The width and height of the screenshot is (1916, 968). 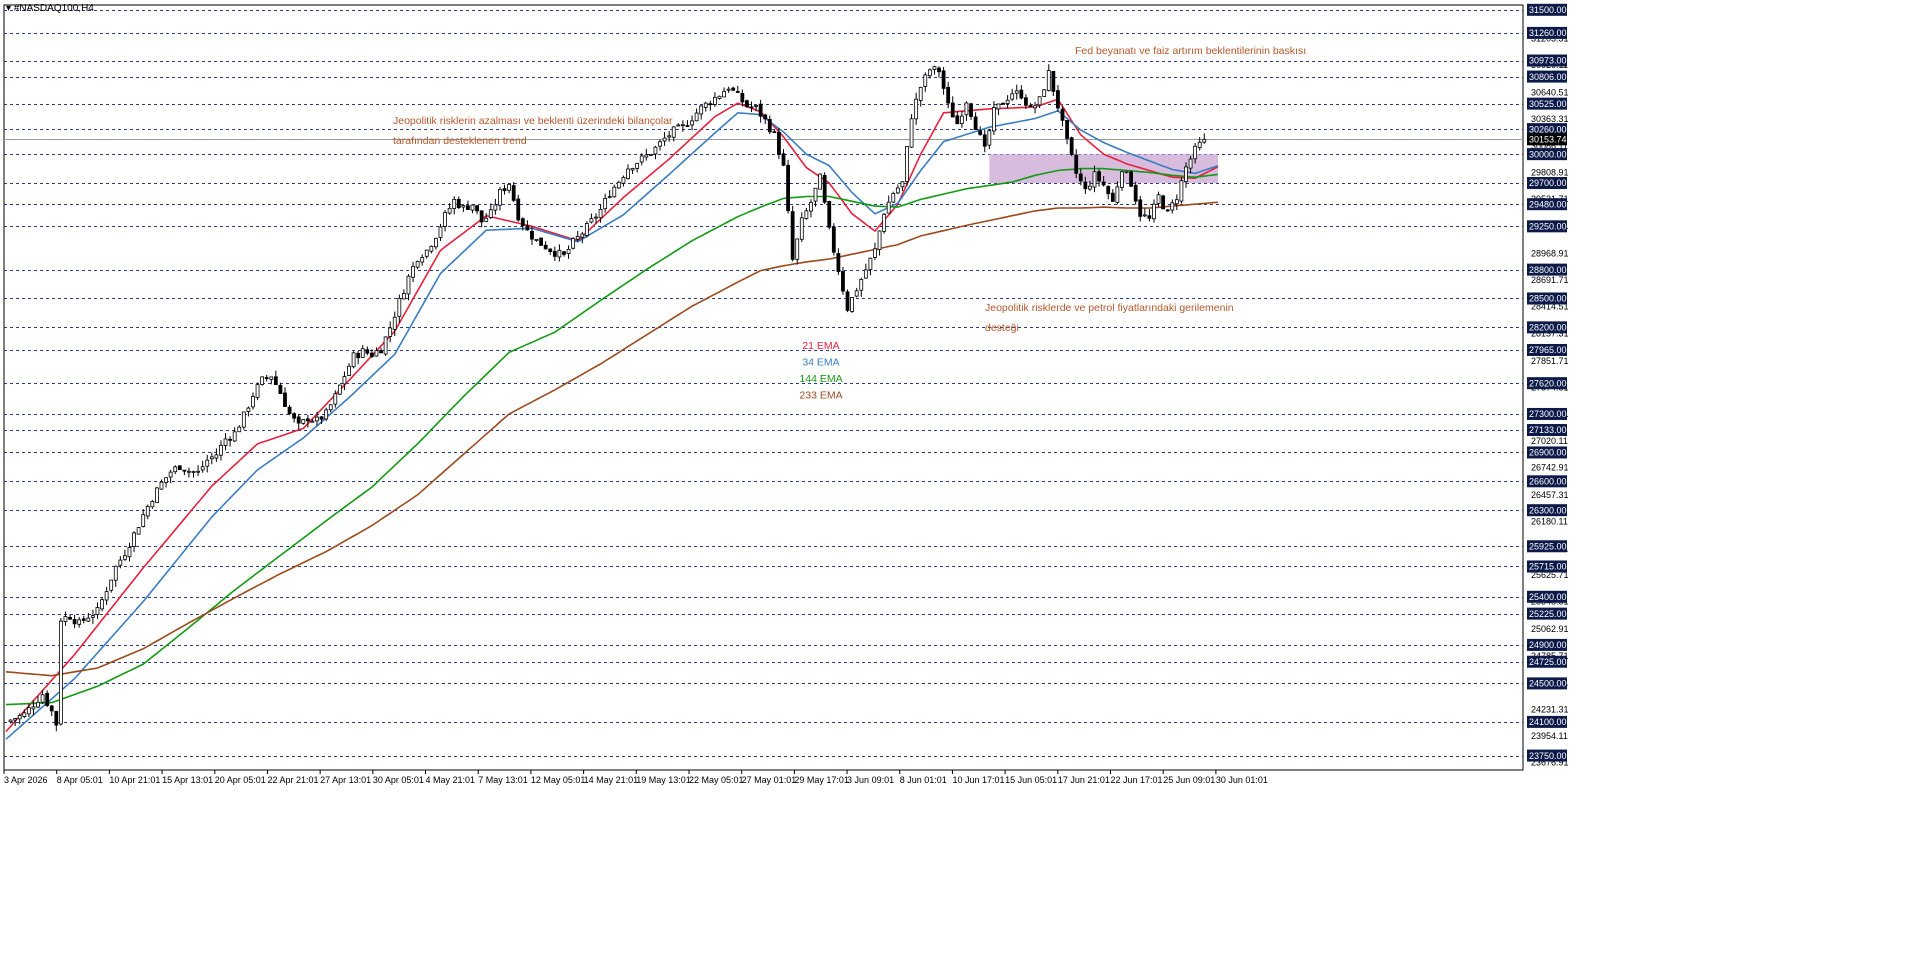 I want to click on dropdown-icon: ▾, so click(x=9, y=8).